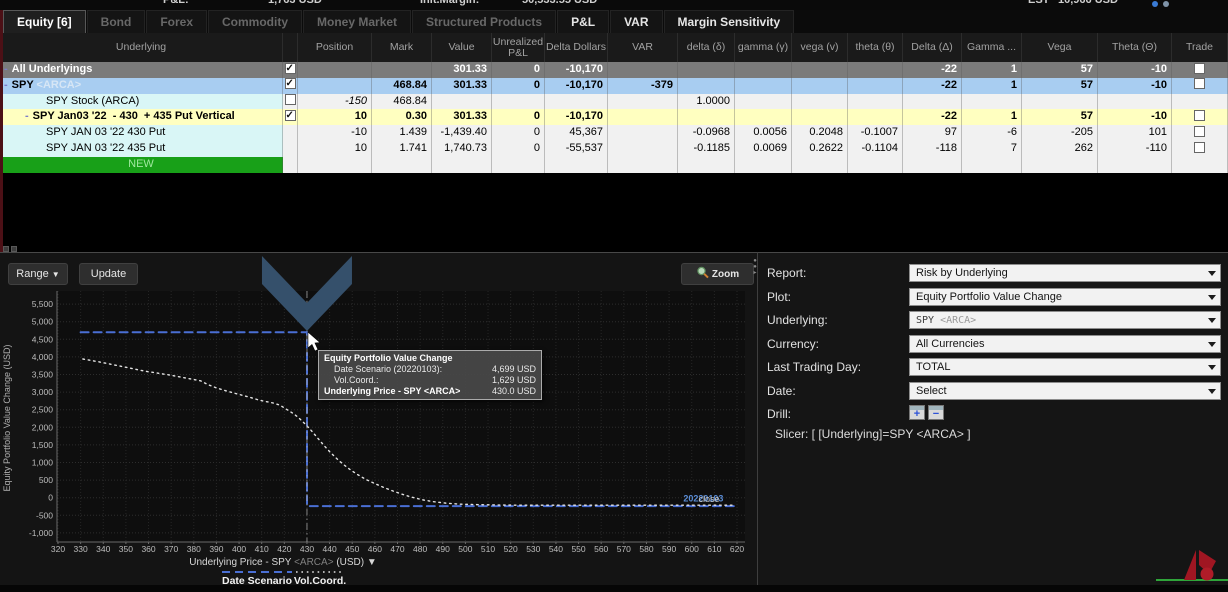 The width and height of the screenshot is (1228, 592). Describe the element at coordinates (763, 47) in the screenshot. I see `column-header-gamma (γ): gamma (γ)` at that location.